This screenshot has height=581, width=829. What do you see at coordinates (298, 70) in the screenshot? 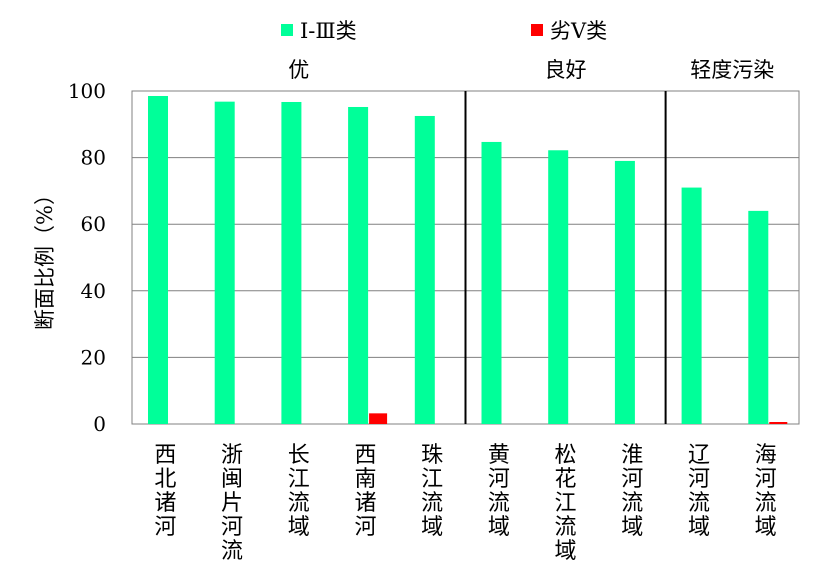
I see `group-label: 优` at bounding box center [298, 70].